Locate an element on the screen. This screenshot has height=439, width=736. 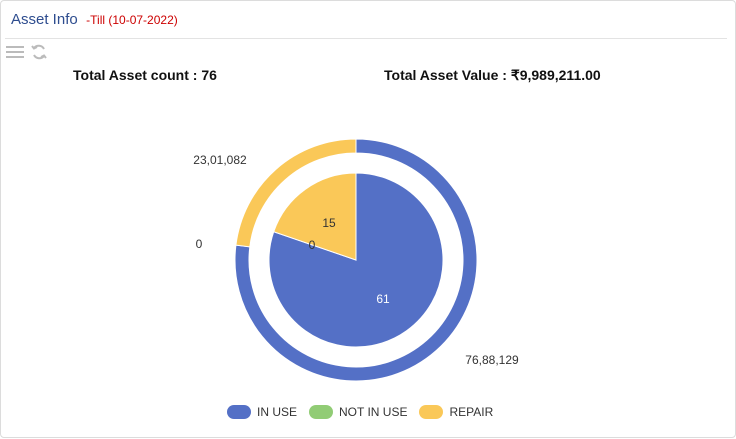
hamburger-menu-icon is located at coordinates (15, 52).